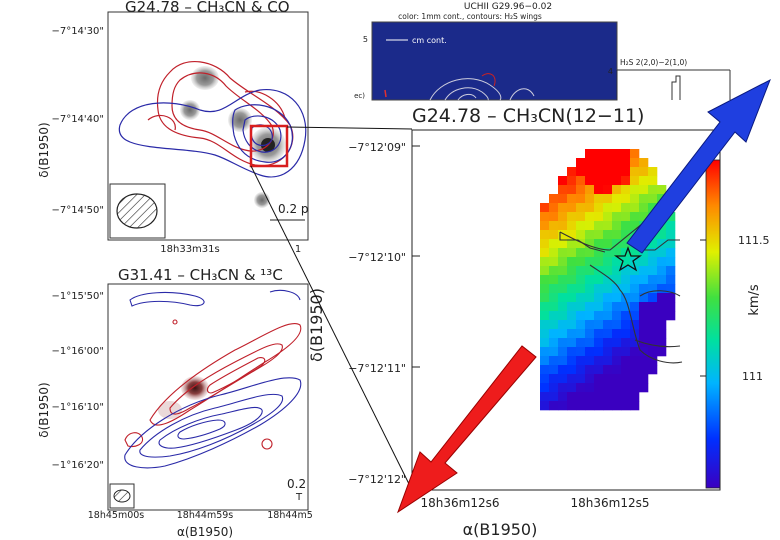  What do you see at coordinates (349, 128) in the screenshot?
I see `connector-line` at bounding box center [349, 128].